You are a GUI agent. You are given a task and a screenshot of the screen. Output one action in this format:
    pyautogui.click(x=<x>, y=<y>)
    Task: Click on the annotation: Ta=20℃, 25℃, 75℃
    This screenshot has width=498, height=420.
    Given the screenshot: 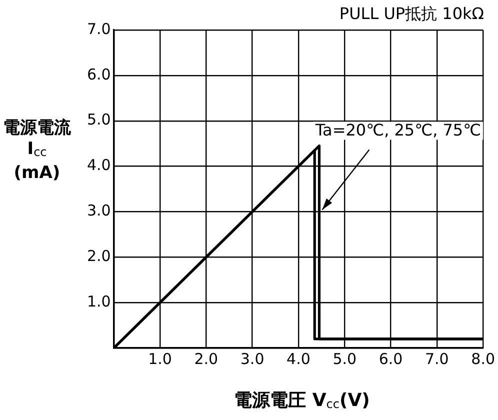 What is the action you would take?
    pyautogui.click(x=398, y=130)
    